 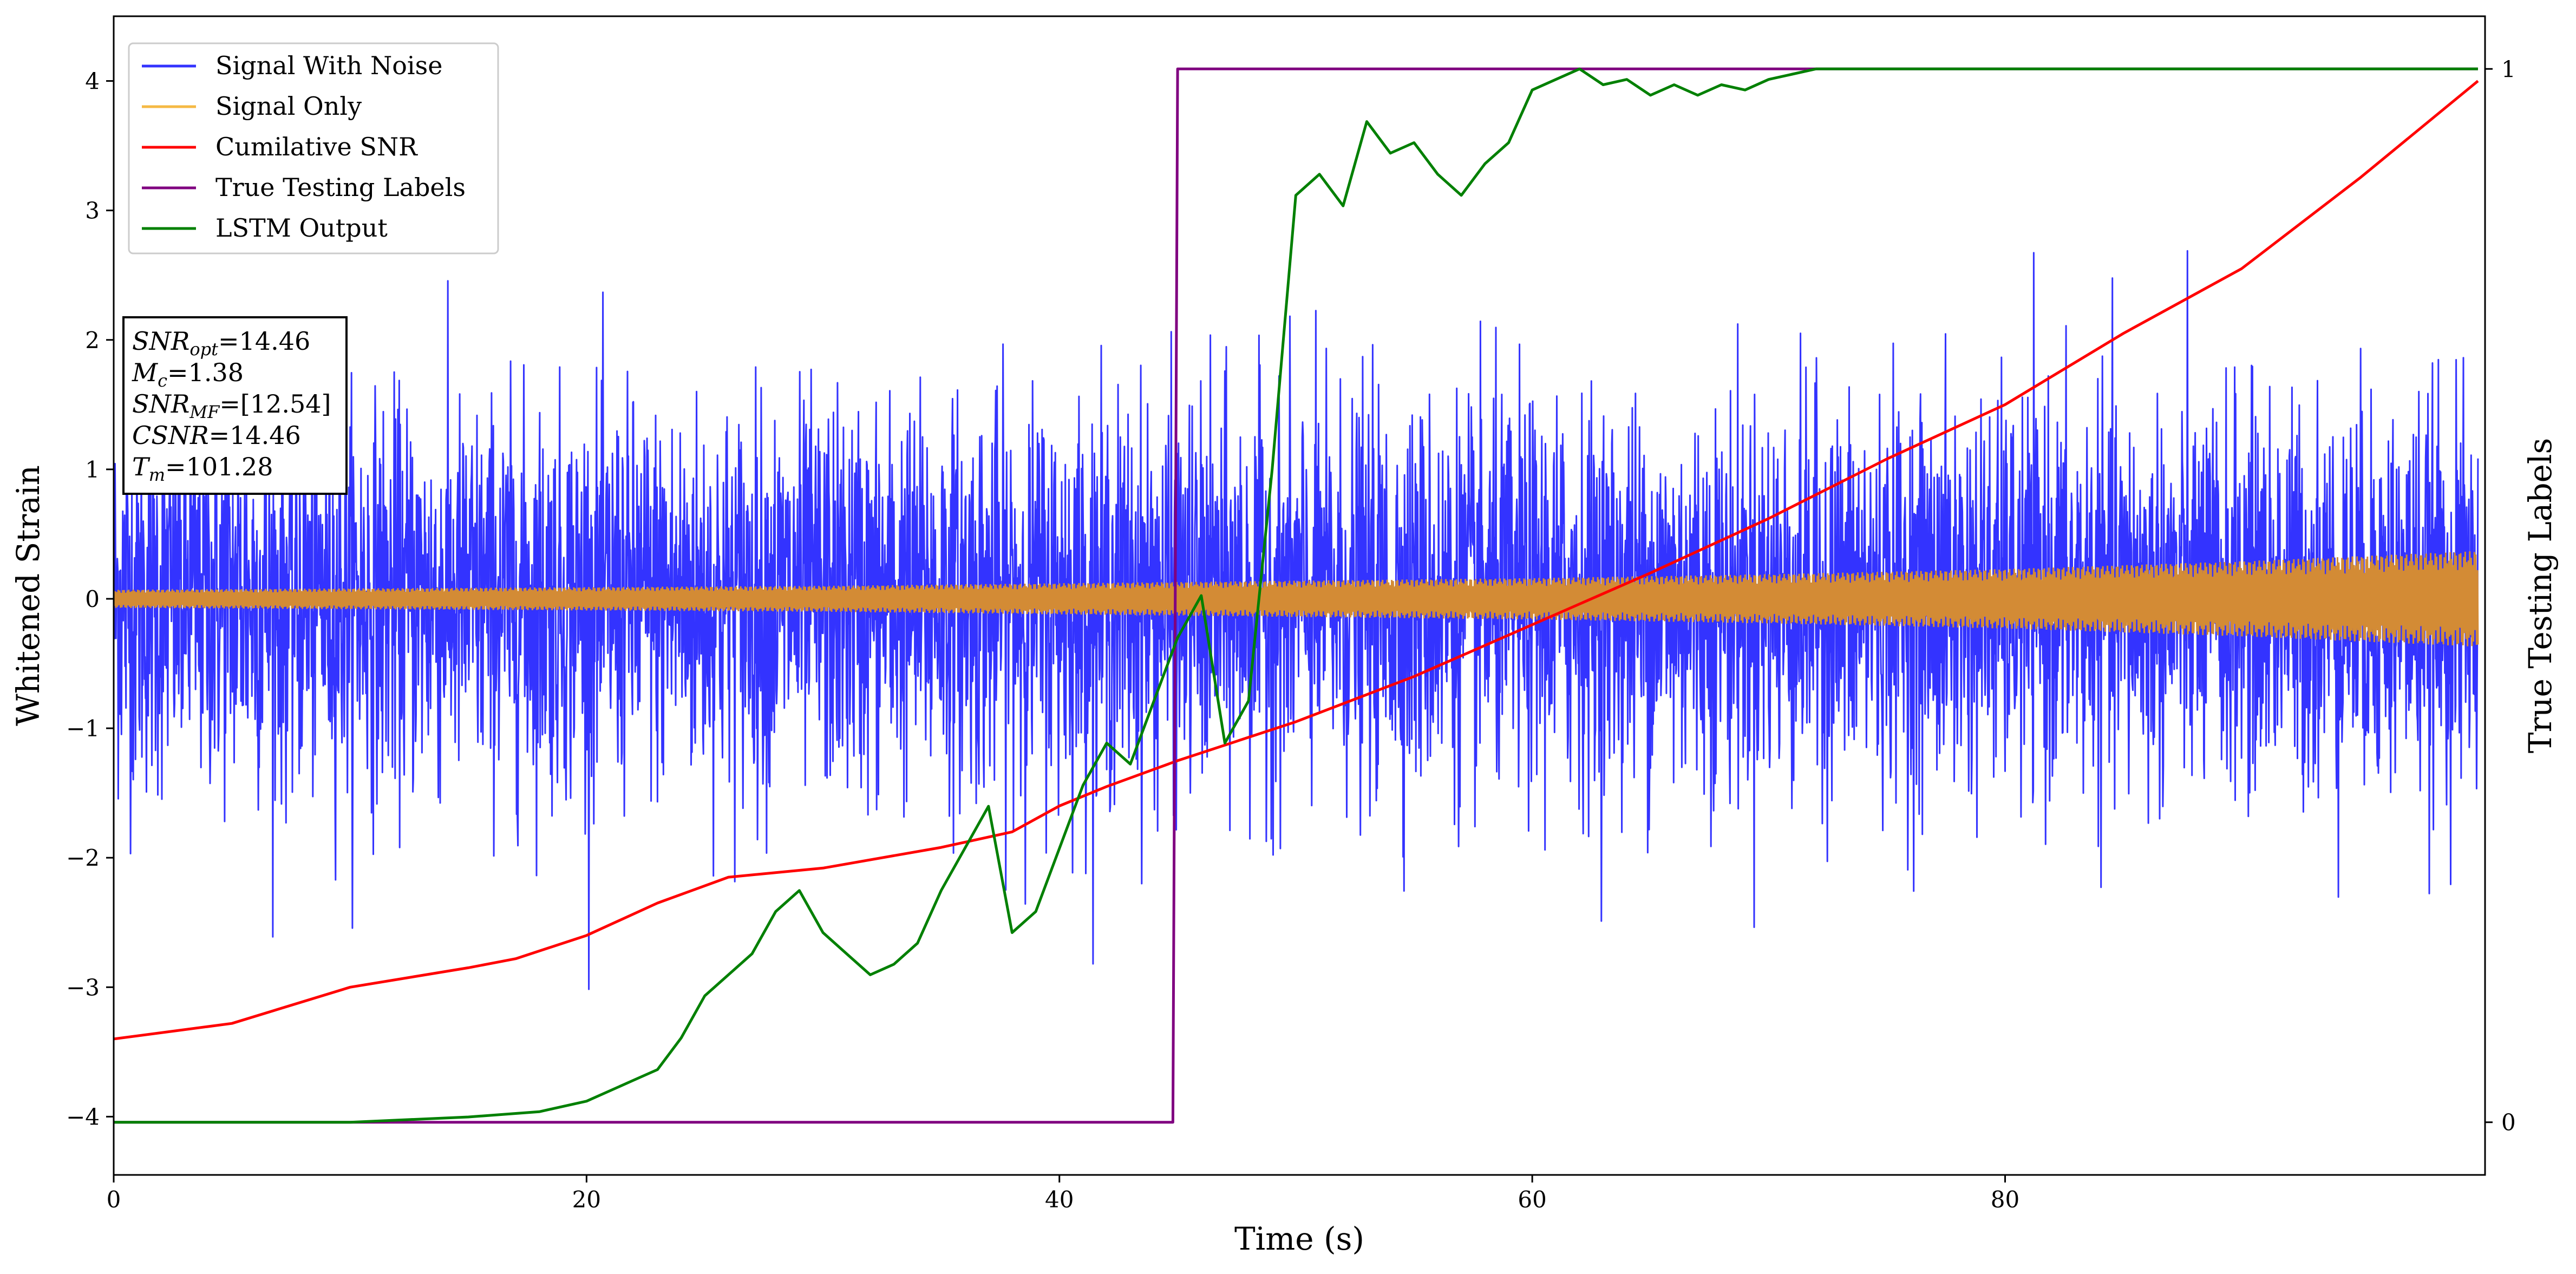 I want to click on y-tick-label: 3, so click(x=92, y=211).